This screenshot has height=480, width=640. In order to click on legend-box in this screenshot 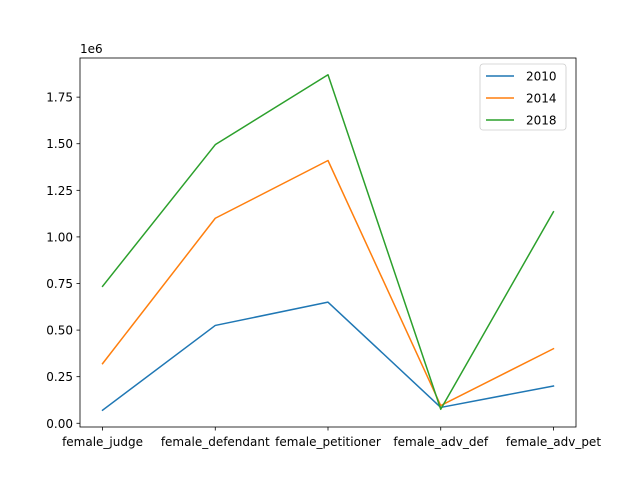, I will do `click(523, 97)`.